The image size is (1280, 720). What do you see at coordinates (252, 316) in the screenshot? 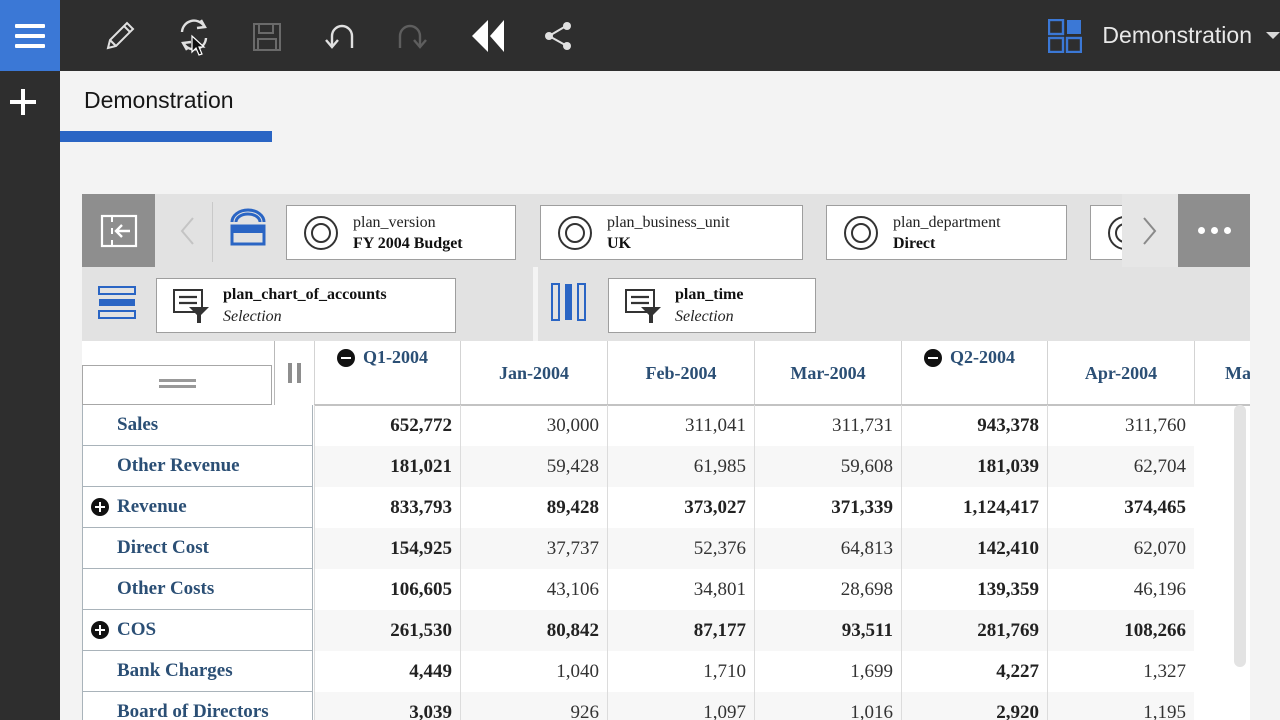
I see `rows-dimension-value: Selection` at bounding box center [252, 316].